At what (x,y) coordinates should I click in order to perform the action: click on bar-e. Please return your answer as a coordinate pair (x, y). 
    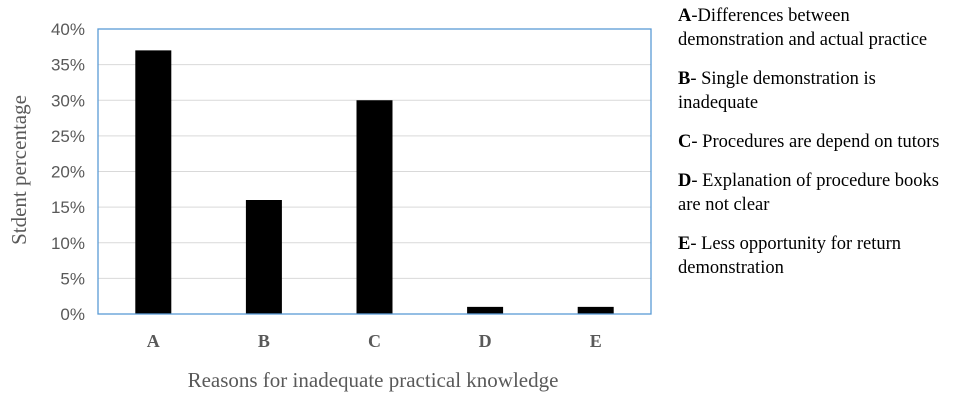
    Looking at the image, I should click on (595, 310).